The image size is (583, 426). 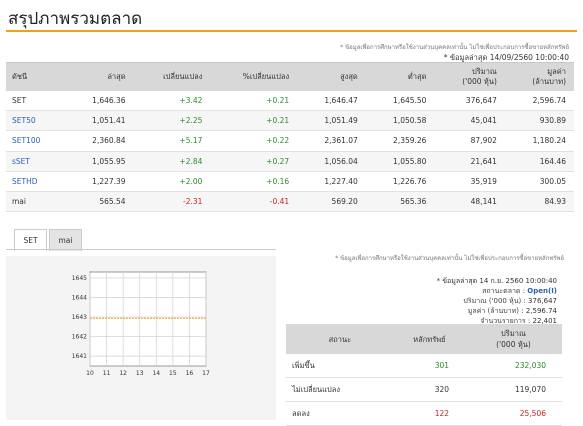 I want to click on cell-change: -2.31, so click(x=172, y=202).